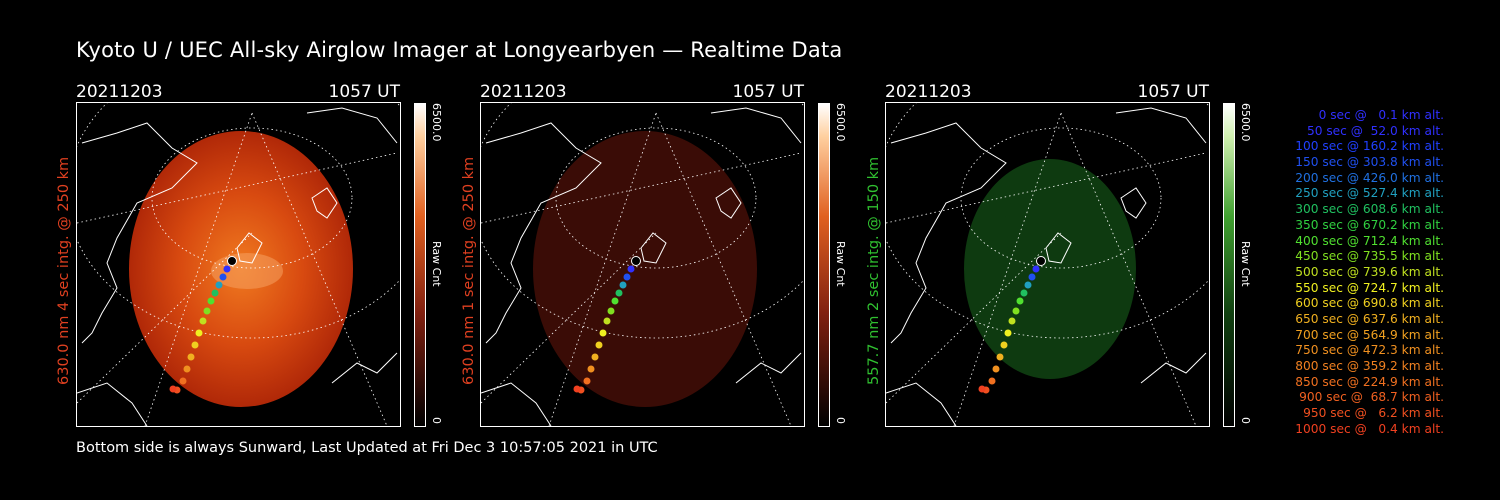  I want to click on panel-3-time: 1057 UT, so click(1173, 92).